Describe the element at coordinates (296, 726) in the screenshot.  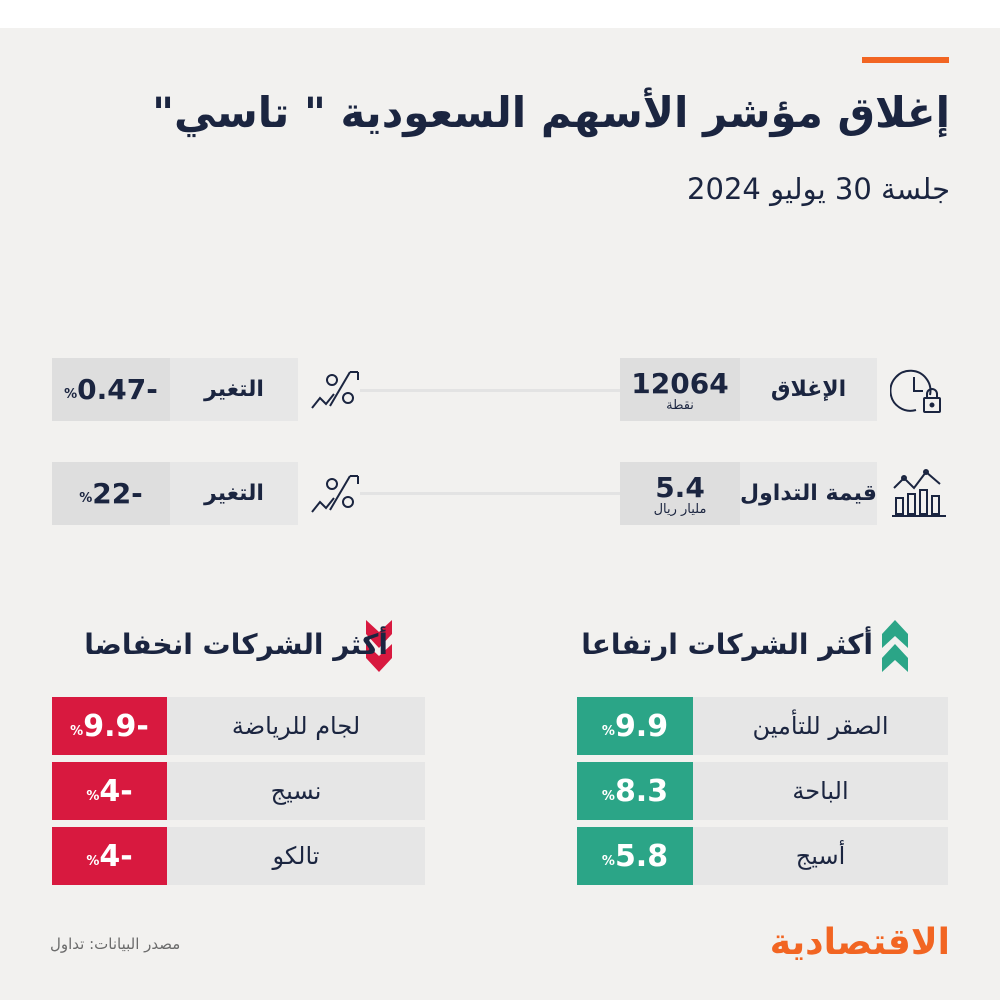
I see `company-name: لجام للرياضة` at that location.